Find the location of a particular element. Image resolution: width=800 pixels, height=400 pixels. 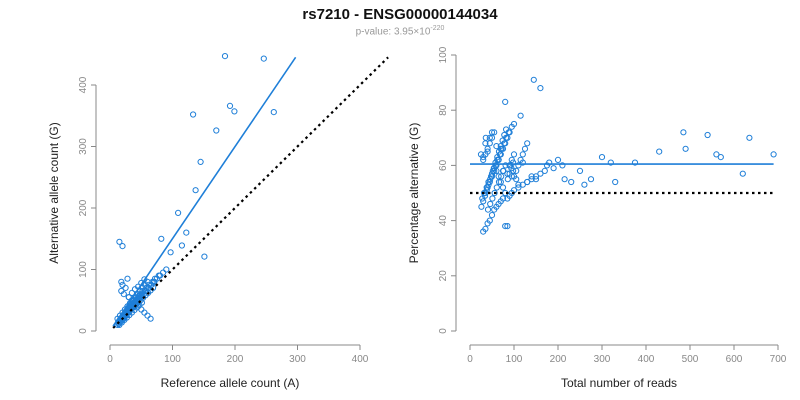

x-tick-label: 600 is located at coordinates (734, 359).